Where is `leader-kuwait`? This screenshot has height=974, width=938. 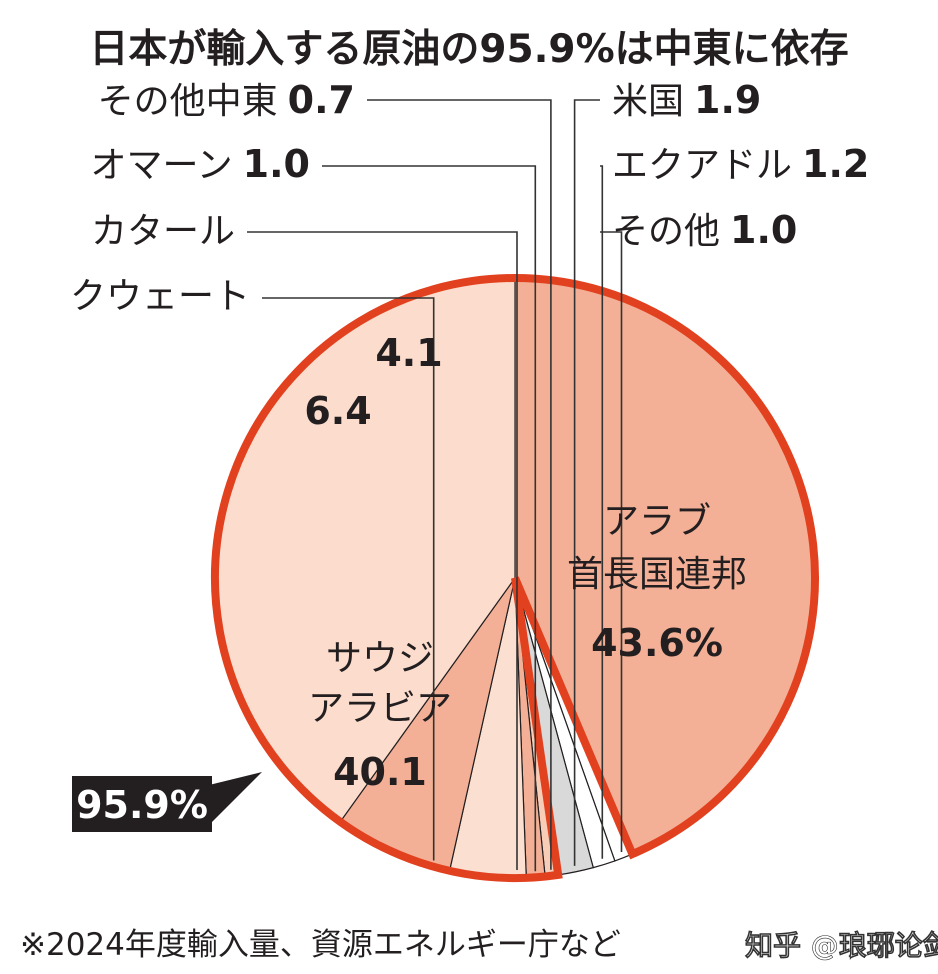 leader-kuwait is located at coordinates (348, 579).